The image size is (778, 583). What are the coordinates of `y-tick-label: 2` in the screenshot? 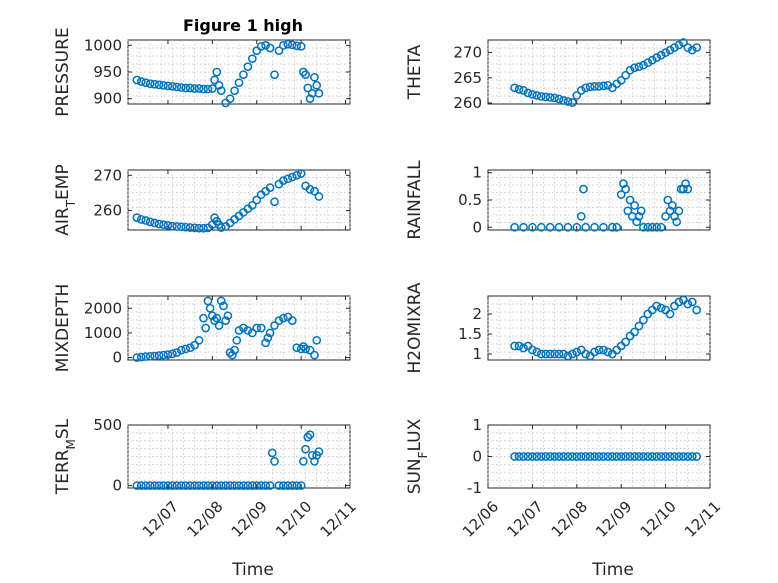 It's located at (477, 314).